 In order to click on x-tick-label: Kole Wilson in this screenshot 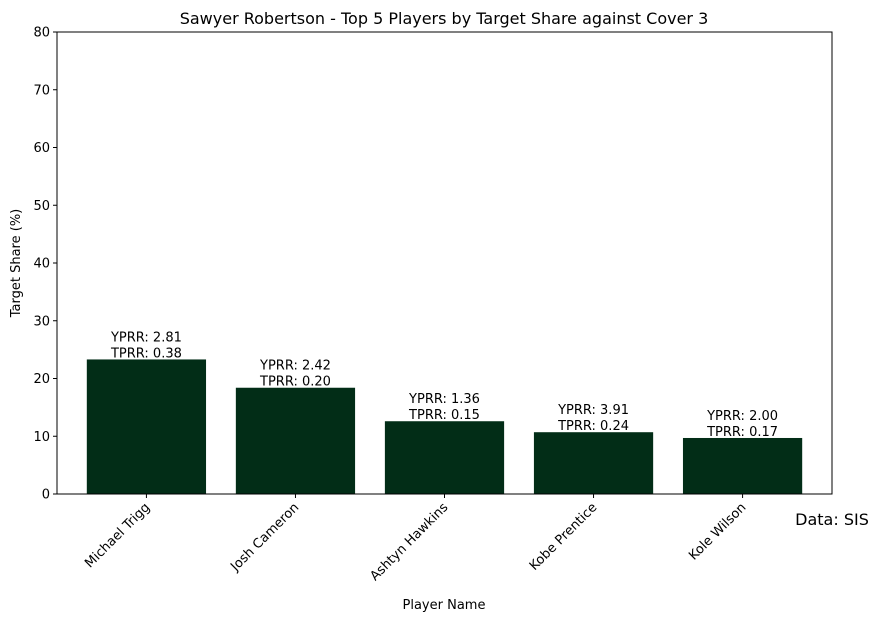, I will do `click(717, 531)`.